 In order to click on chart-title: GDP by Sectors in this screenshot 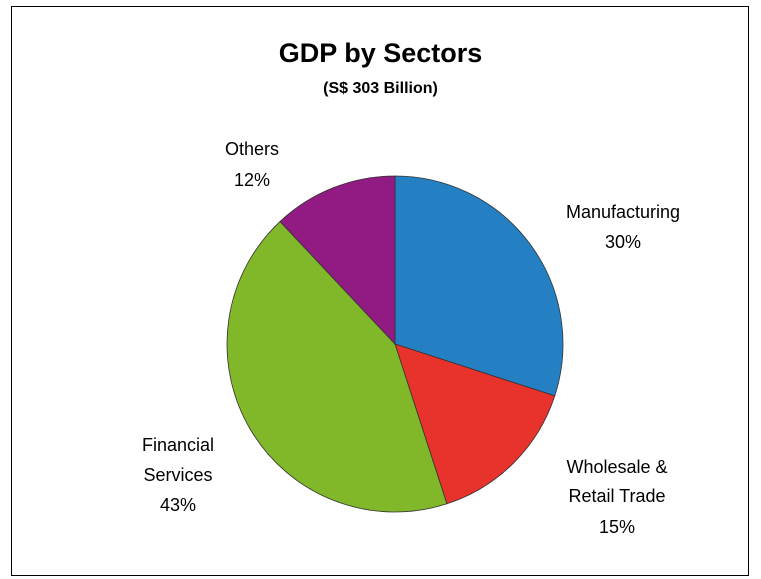, I will do `click(380, 53)`.